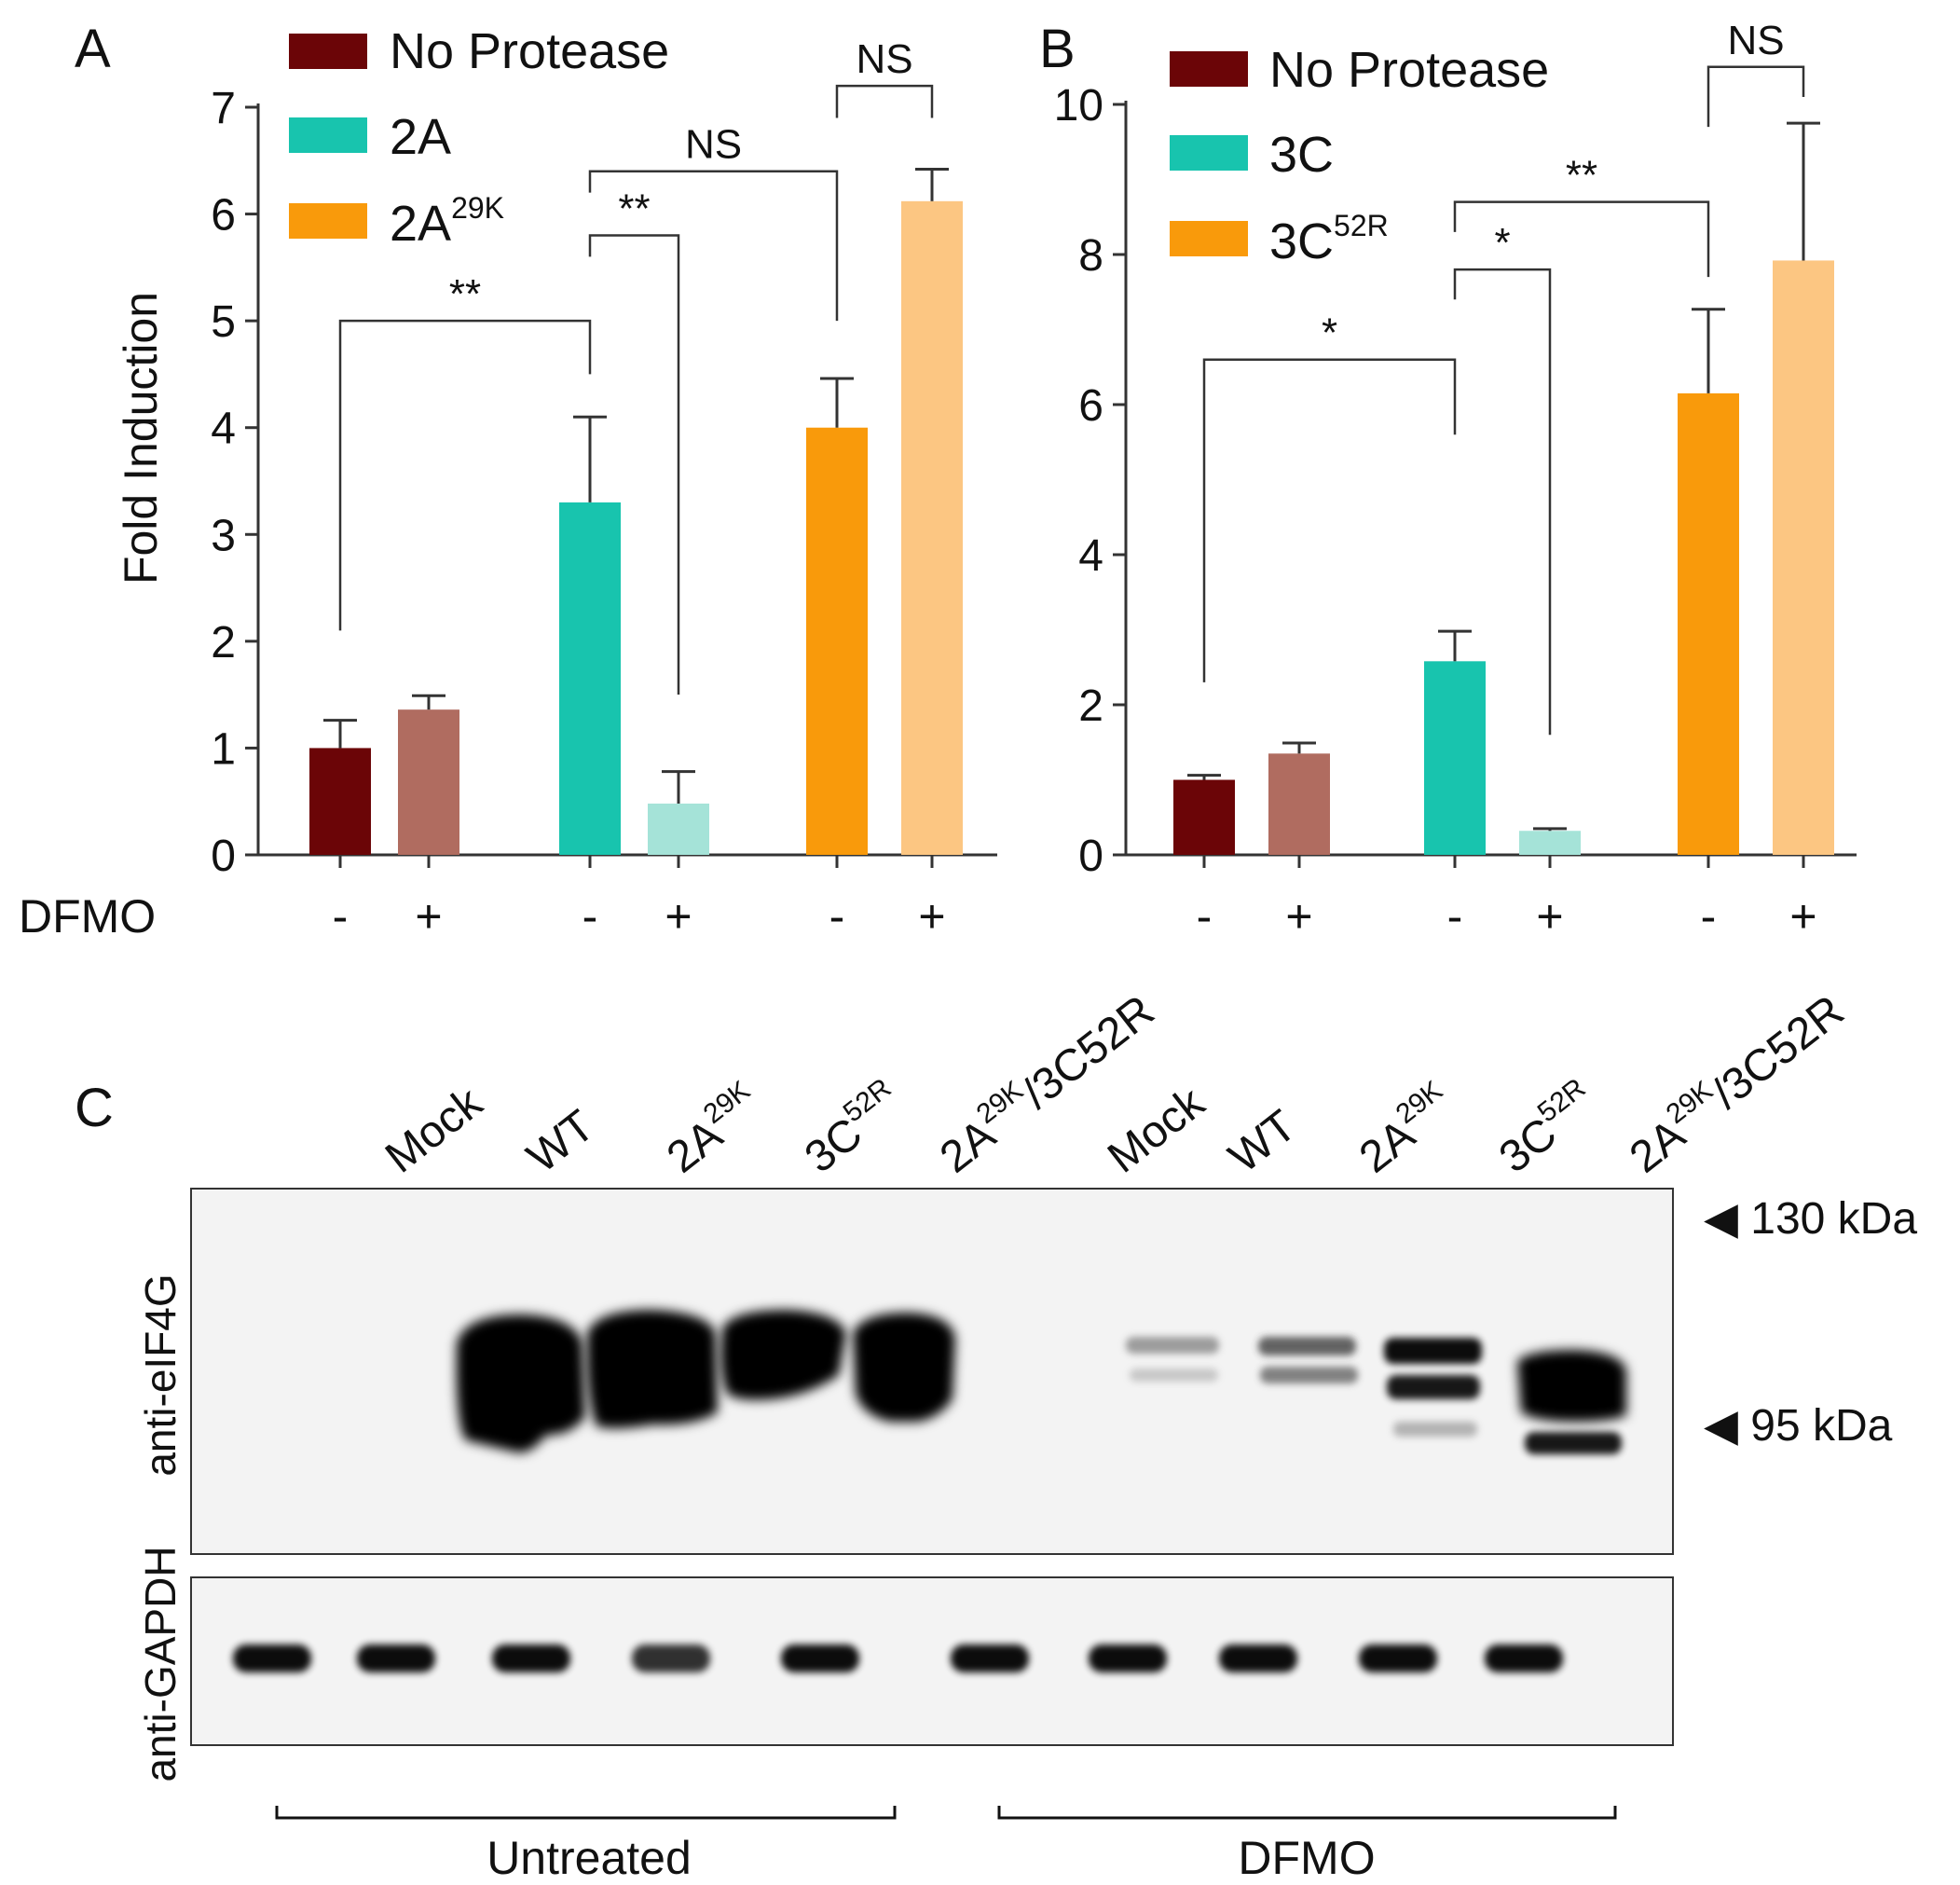  What do you see at coordinates (1172, 1345) in the screenshot?
I see `eif4g-band-dfmo-wt-upper` at bounding box center [1172, 1345].